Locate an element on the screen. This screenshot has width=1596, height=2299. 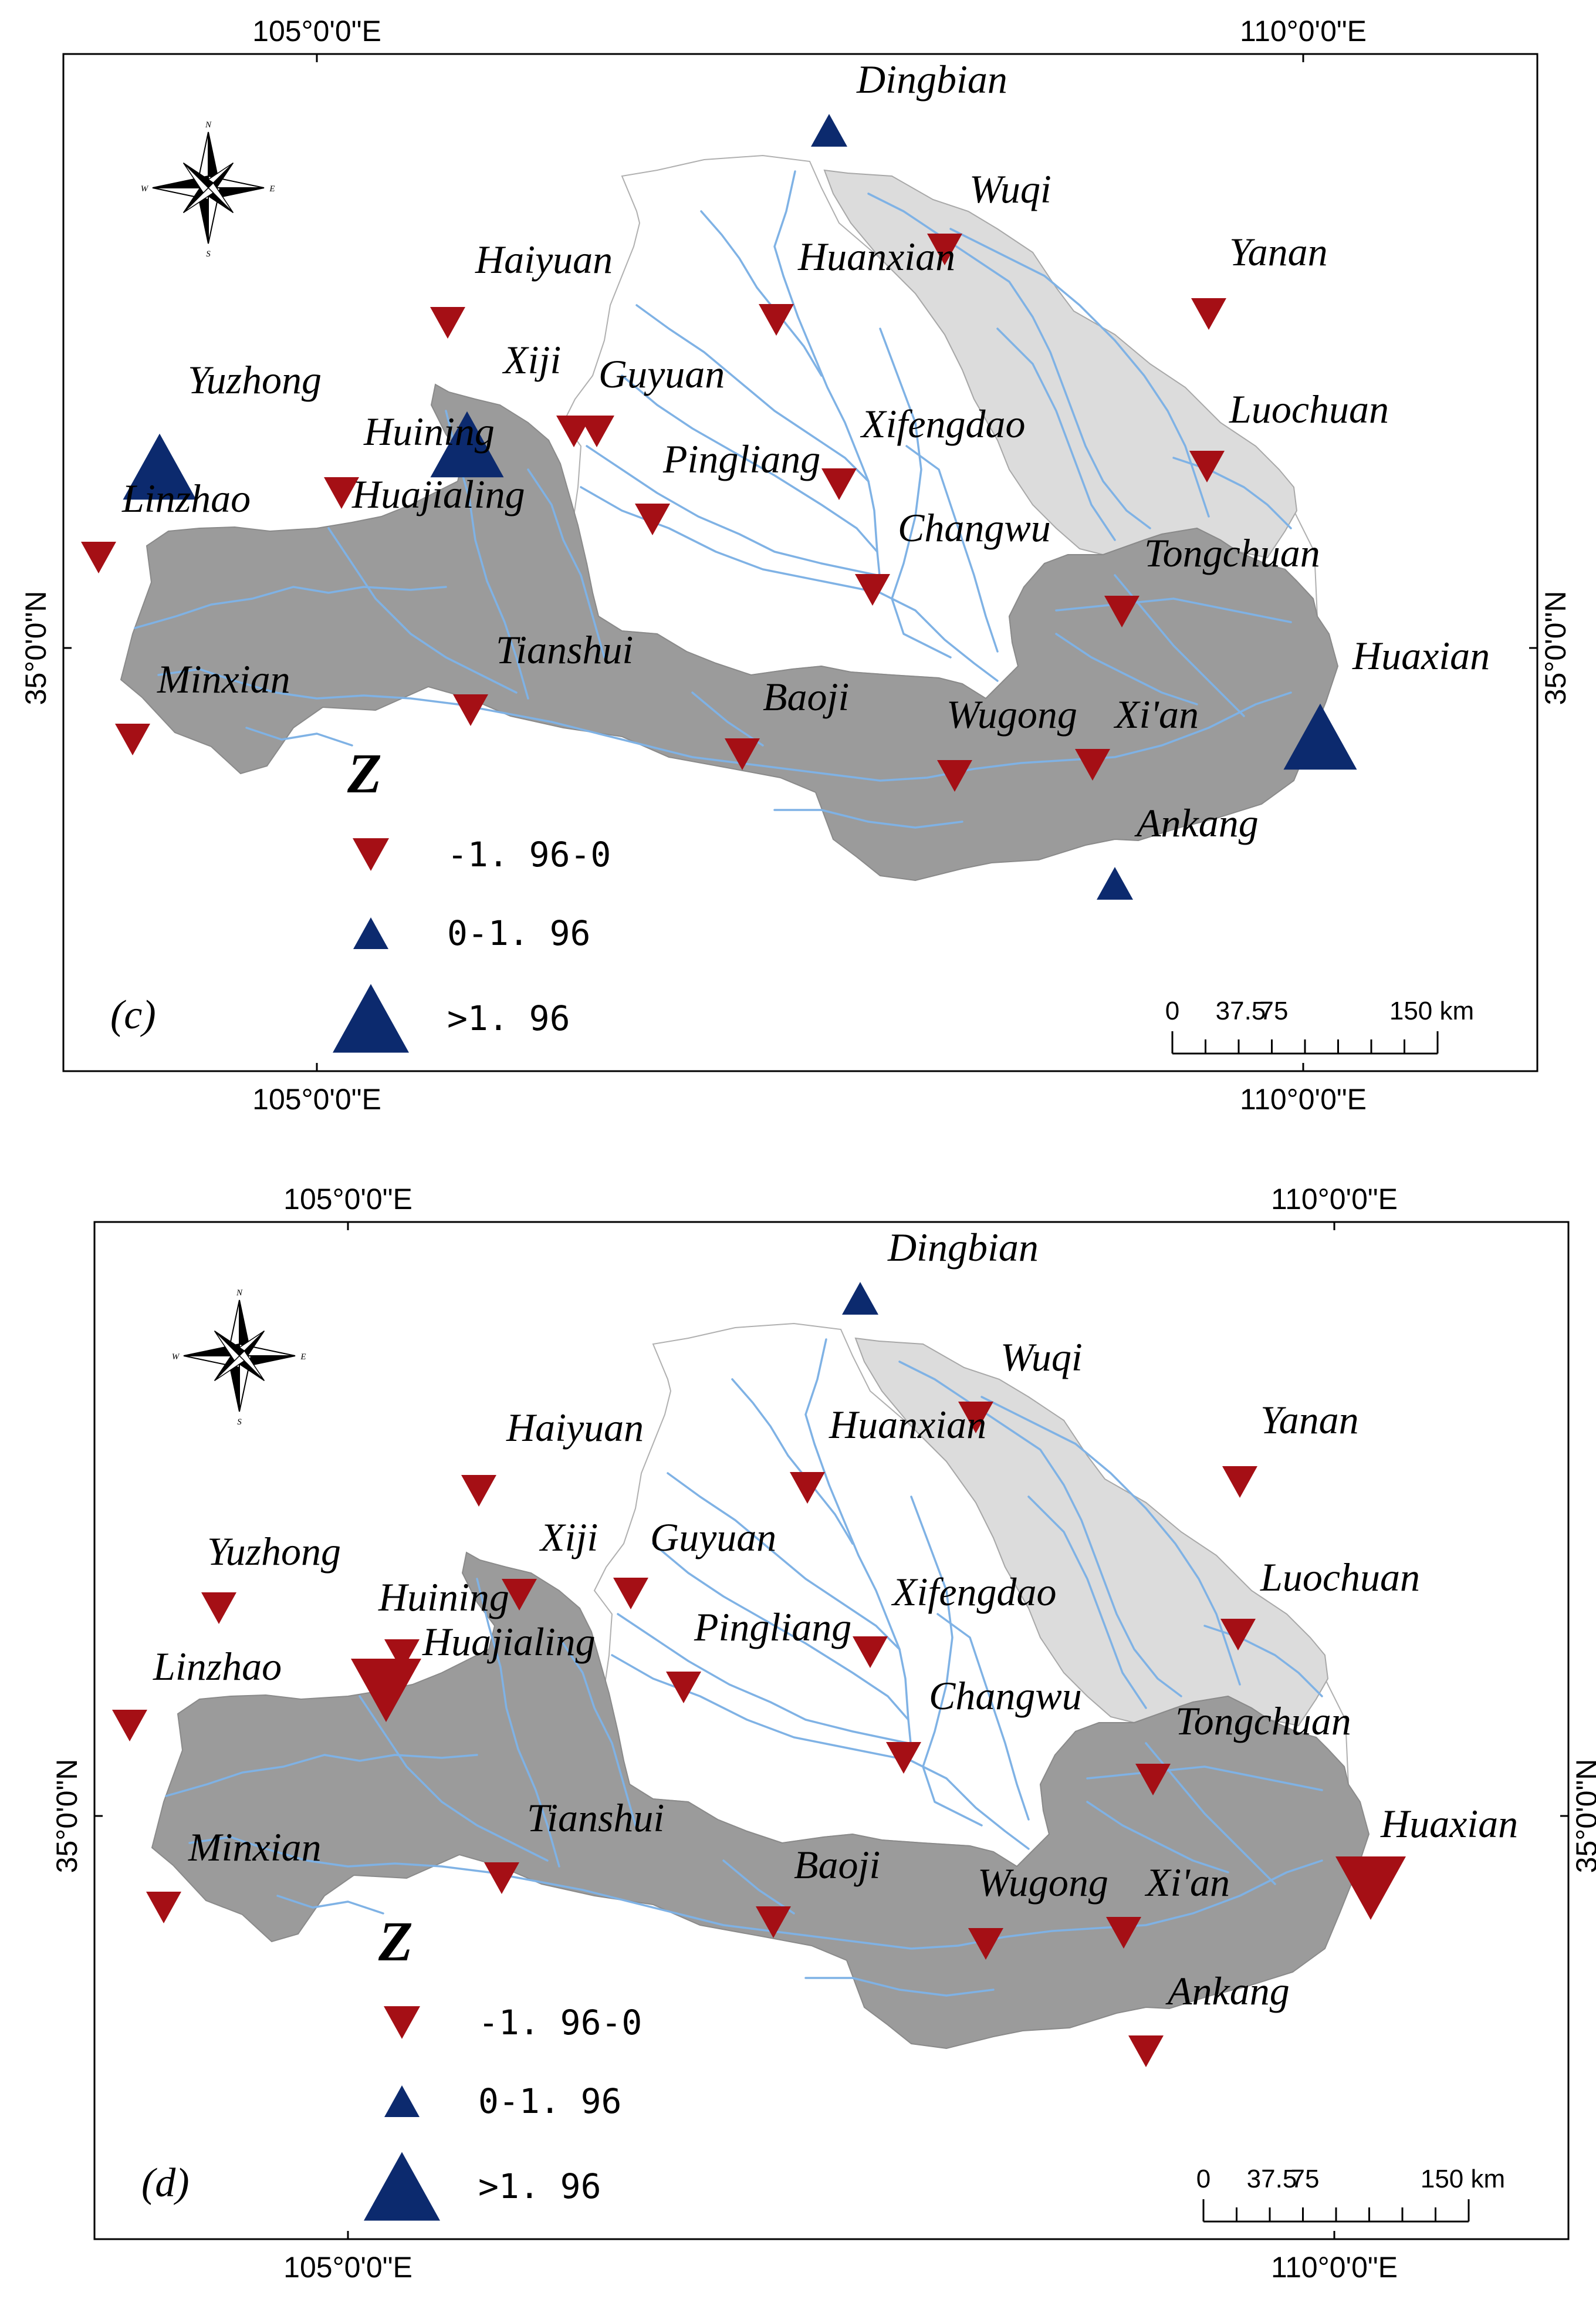
station-label-huanxian: Huanxian is located at coordinates (876, 256).